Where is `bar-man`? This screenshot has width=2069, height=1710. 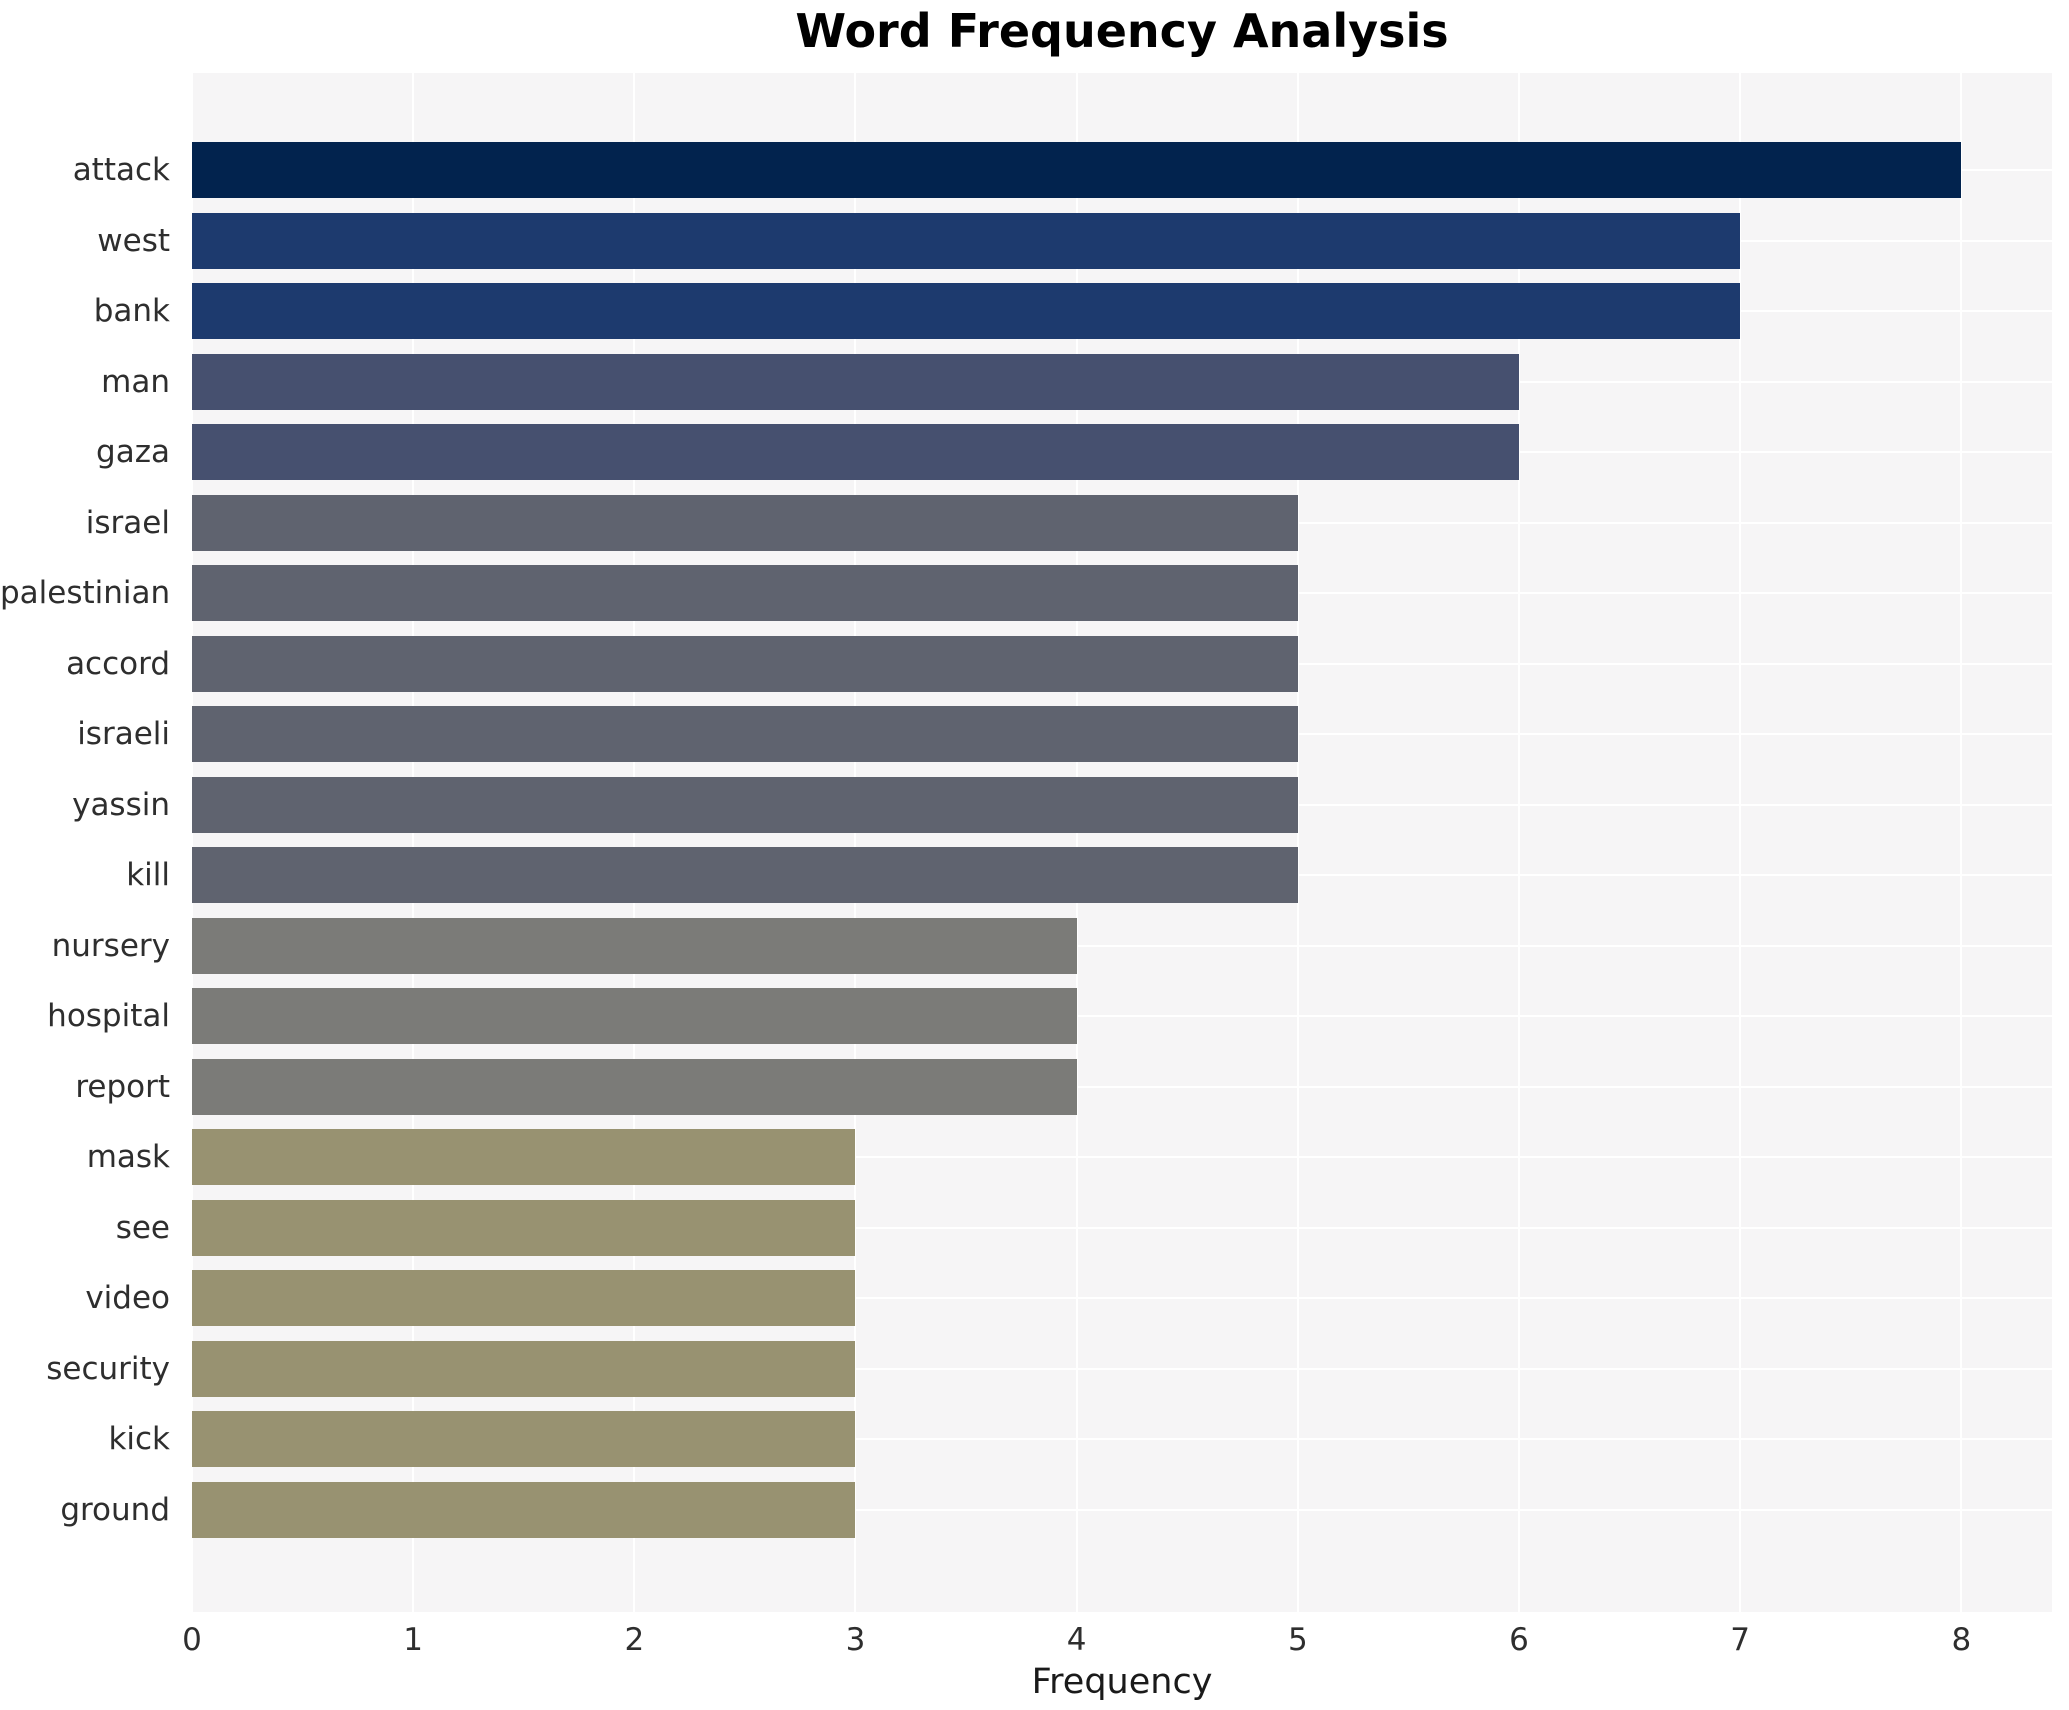
bar-man is located at coordinates (855, 381).